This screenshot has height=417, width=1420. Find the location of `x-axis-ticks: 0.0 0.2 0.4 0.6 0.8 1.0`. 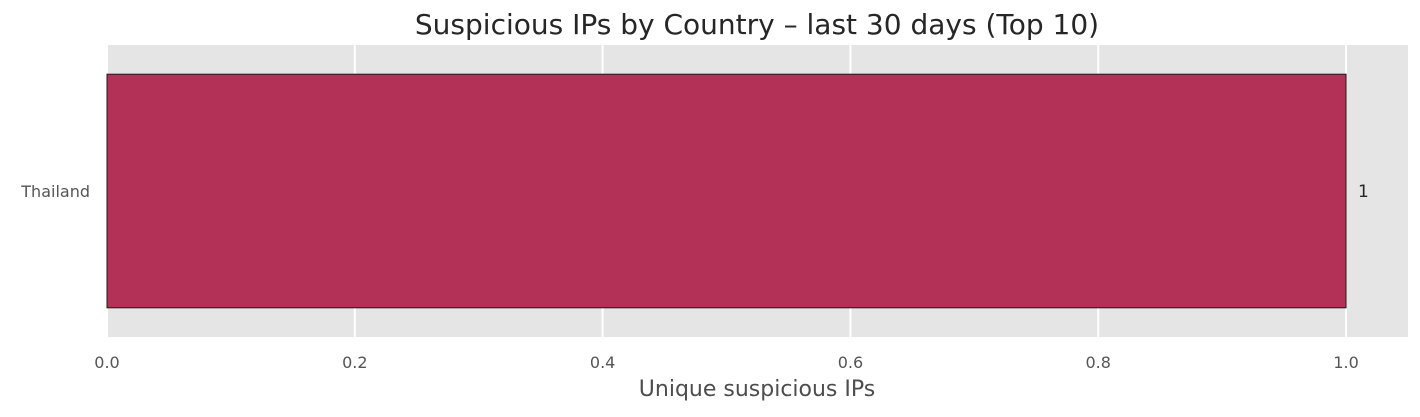

x-axis-ticks: 0.0 0.2 0.4 0.6 0.8 1.0 is located at coordinates (726, 362).